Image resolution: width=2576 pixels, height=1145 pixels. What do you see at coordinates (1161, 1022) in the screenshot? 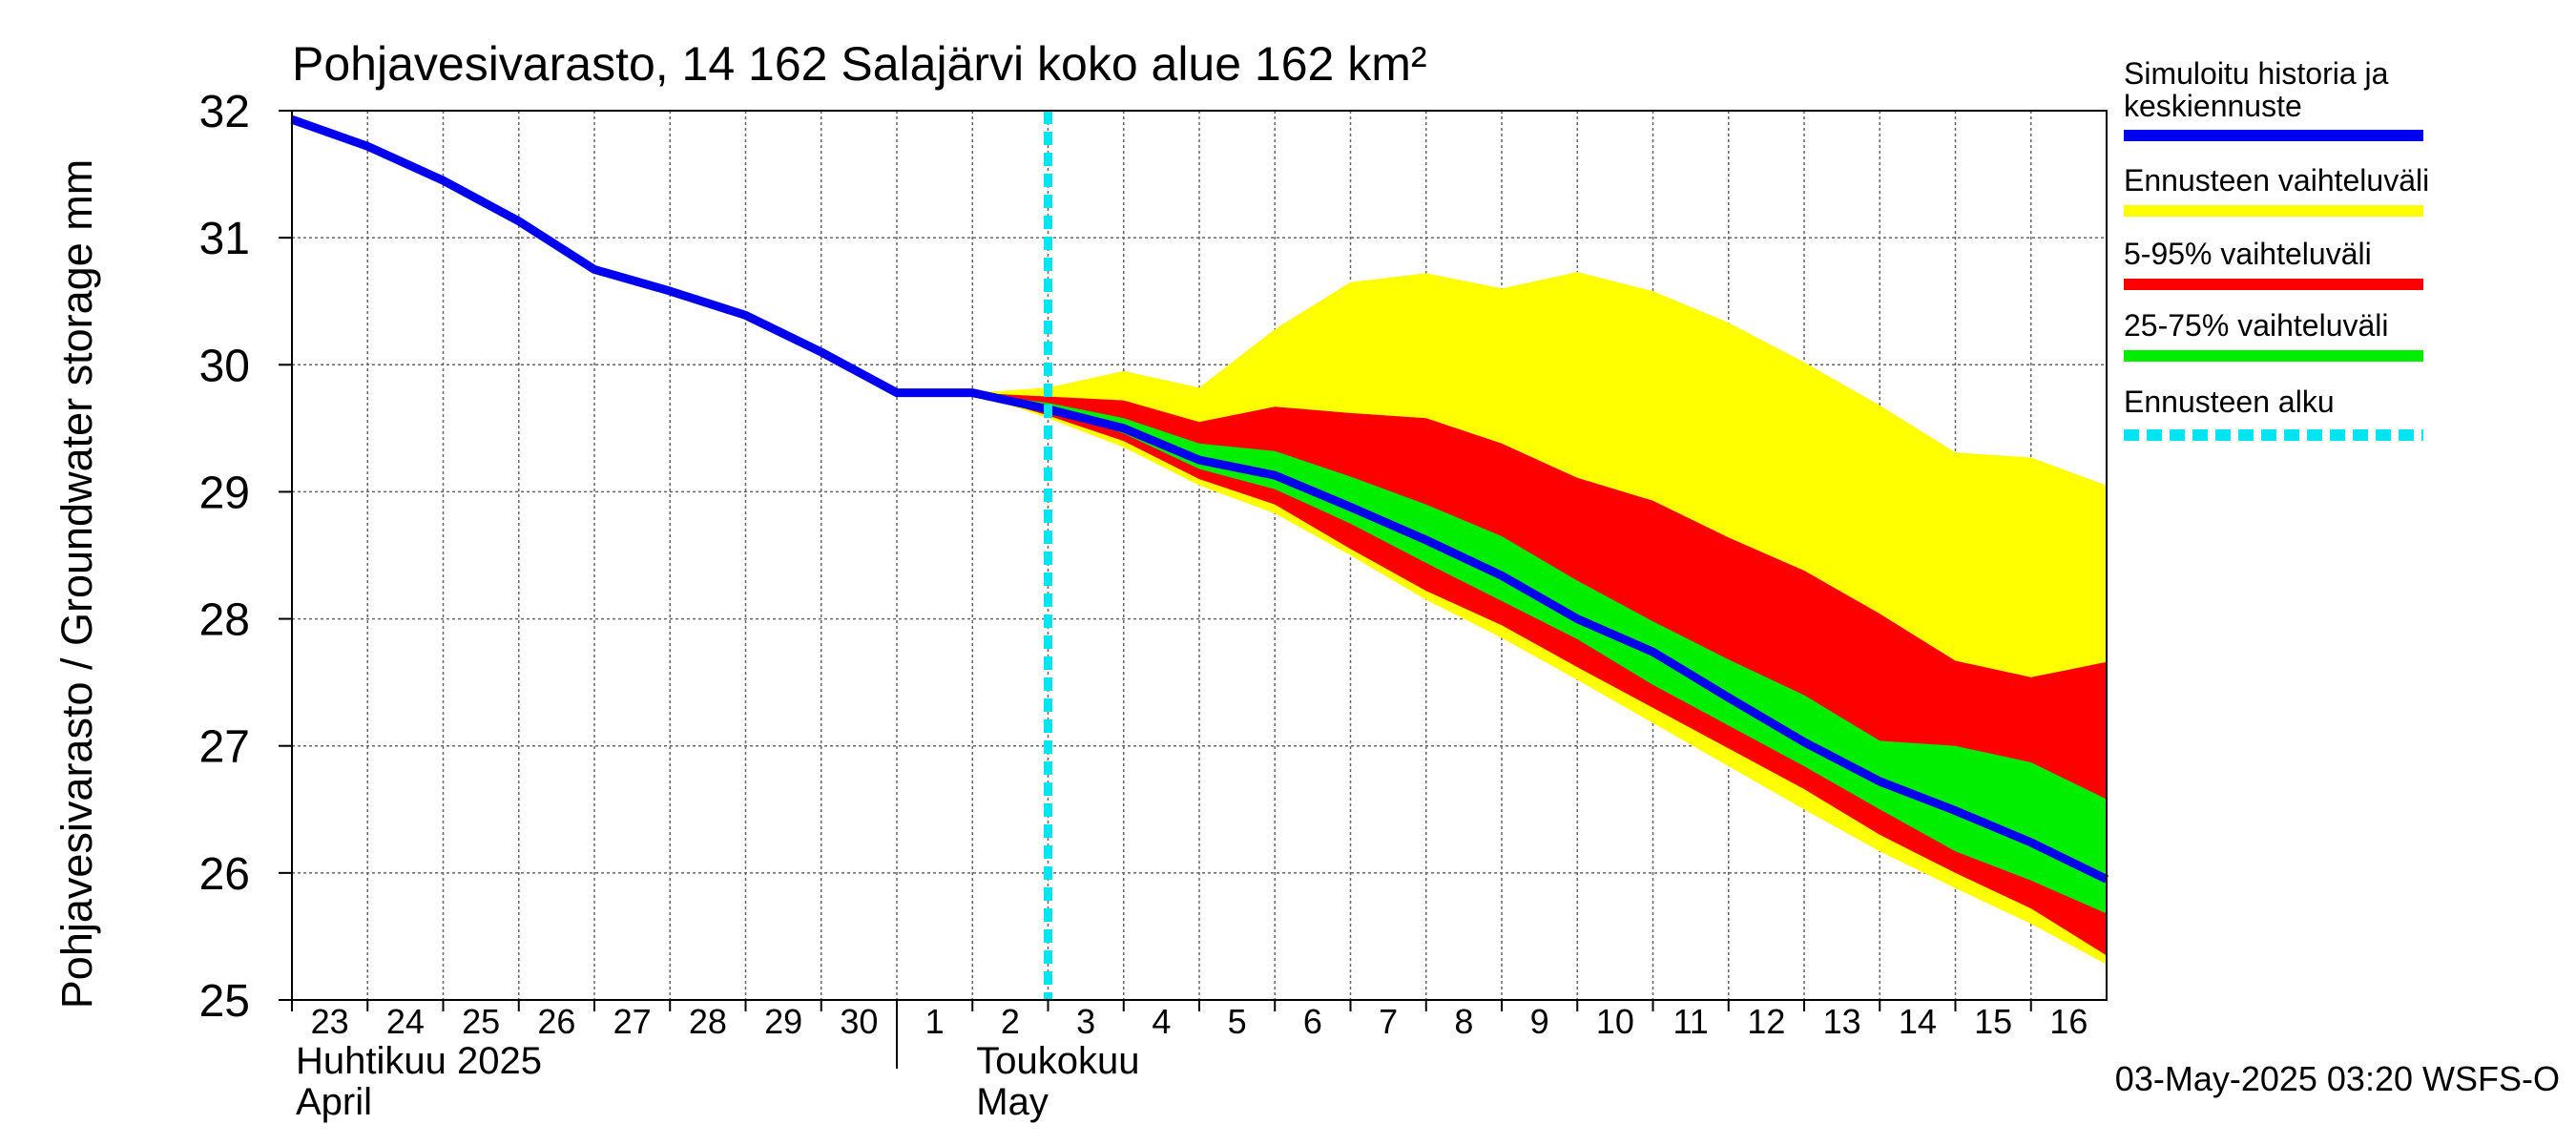
I see `x-tick-label: 4` at bounding box center [1161, 1022].